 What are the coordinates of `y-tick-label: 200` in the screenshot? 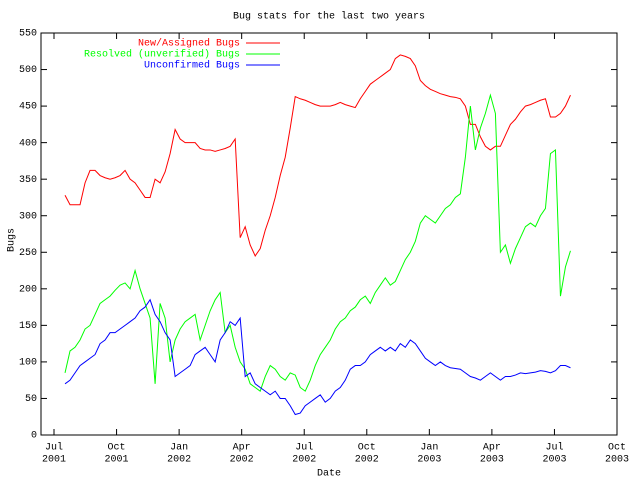 It's located at (28, 289).